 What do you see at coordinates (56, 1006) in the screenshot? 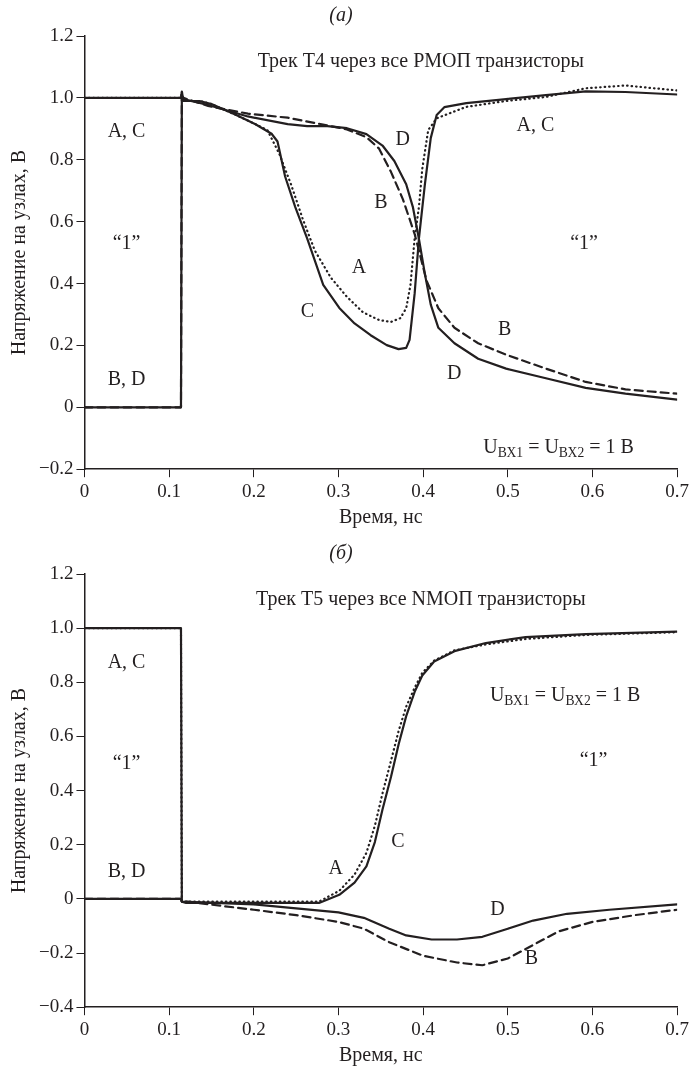
I see `y-tick-label: −0.4` at bounding box center [56, 1006].